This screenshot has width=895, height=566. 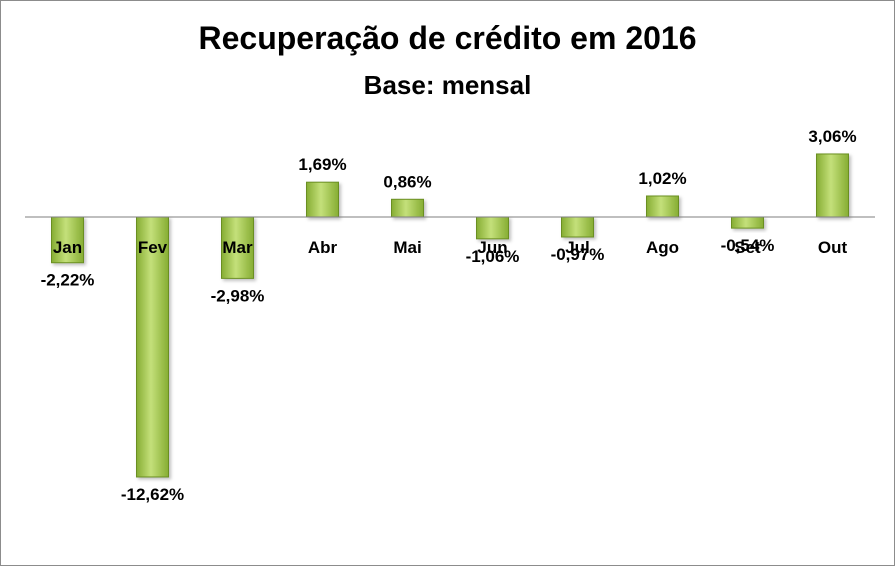 What do you see at coordinates (407, 181) in the screenshot?
I see `data-label-mai: 0,86%` at bounding box center [407, 181].